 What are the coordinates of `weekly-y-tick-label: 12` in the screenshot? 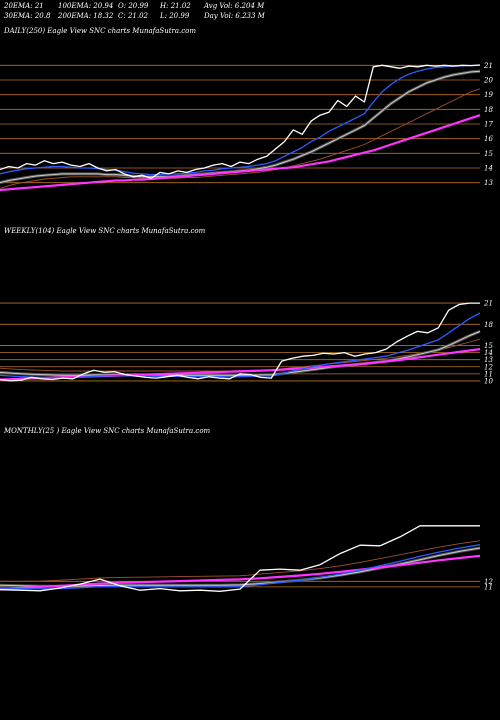 It's located at (488, 367).